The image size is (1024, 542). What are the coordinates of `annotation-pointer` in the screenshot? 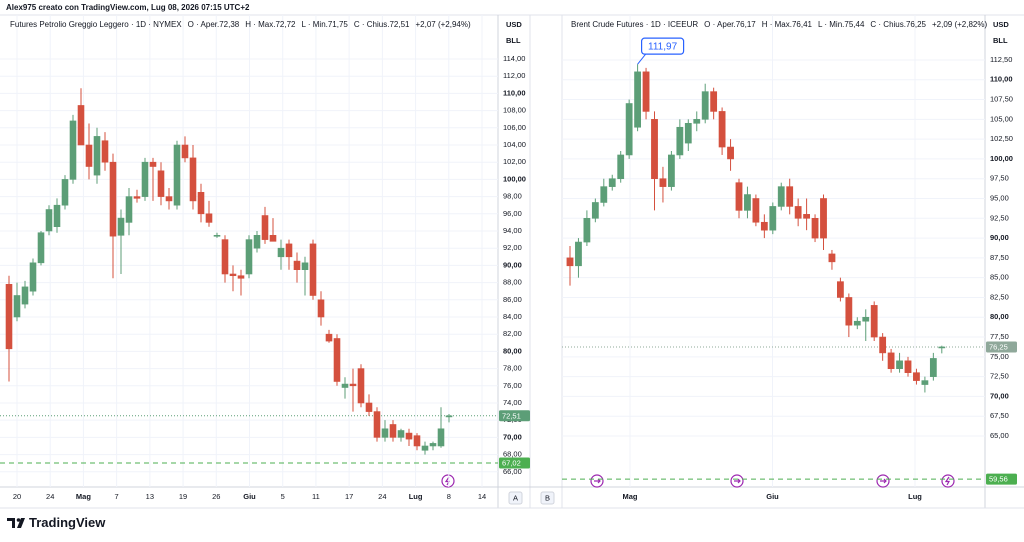 It's located at (641, 59).